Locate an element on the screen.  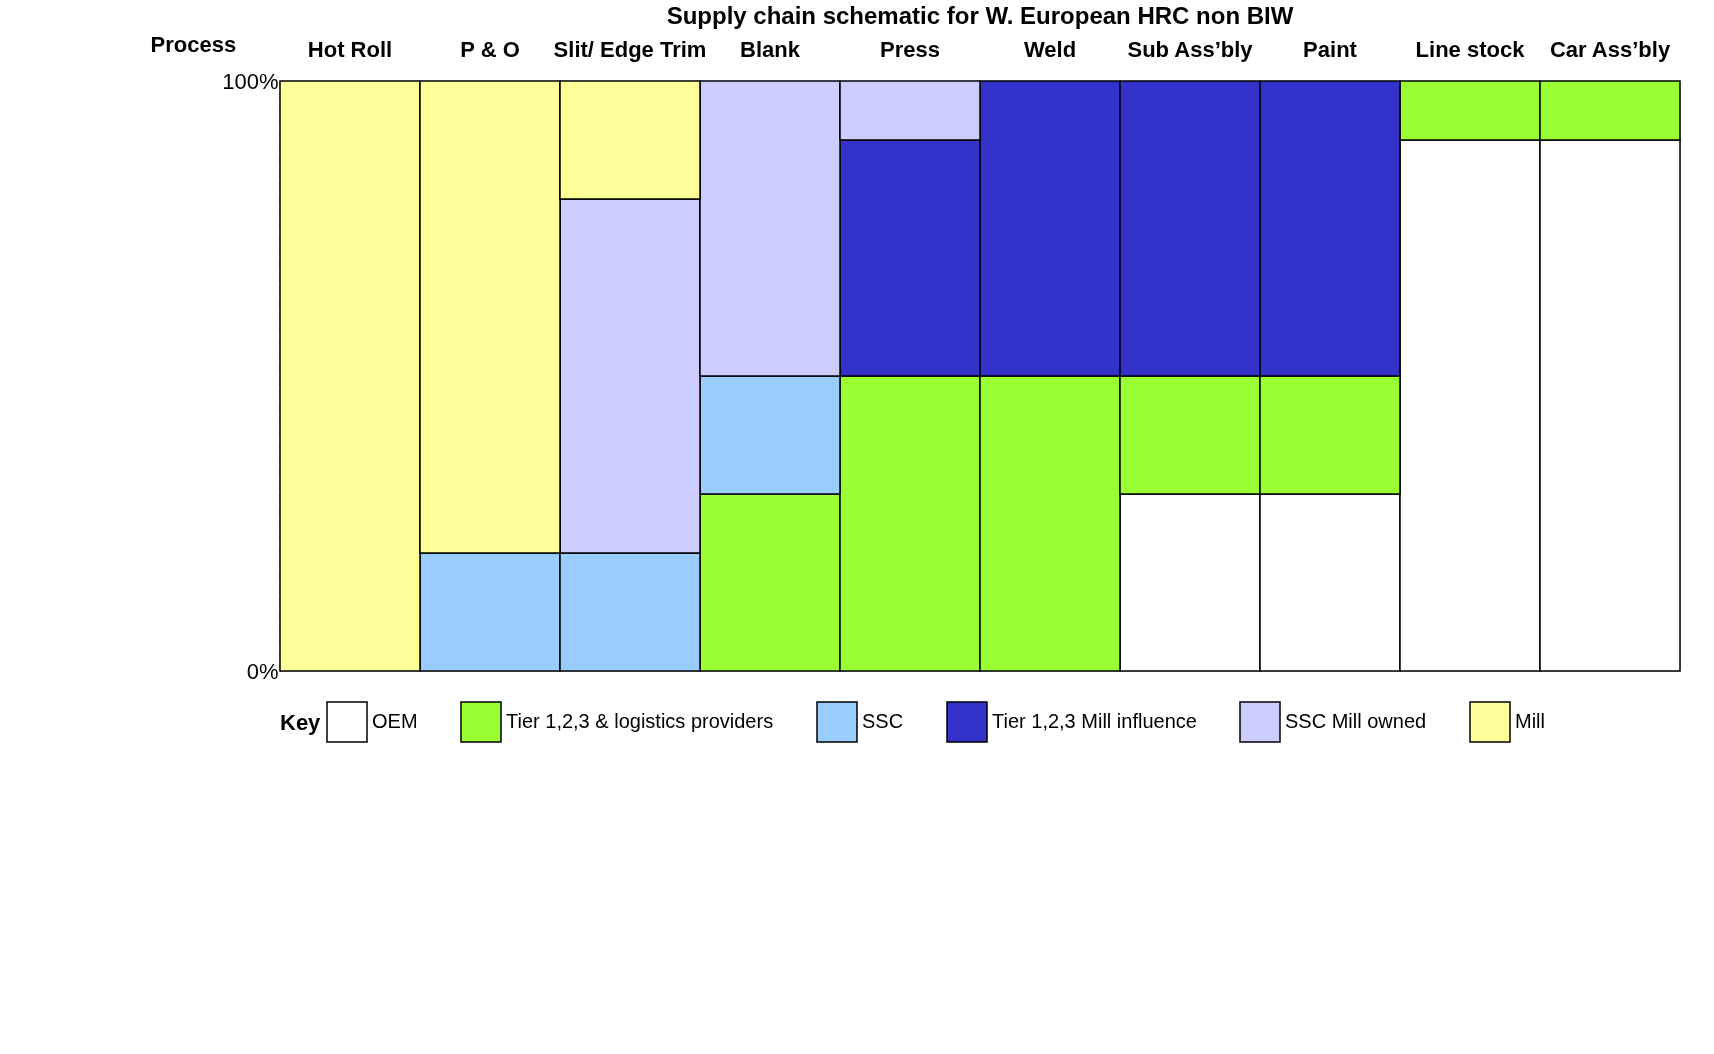
x-tick-label: Paint is located at coordinates (1330, 49).